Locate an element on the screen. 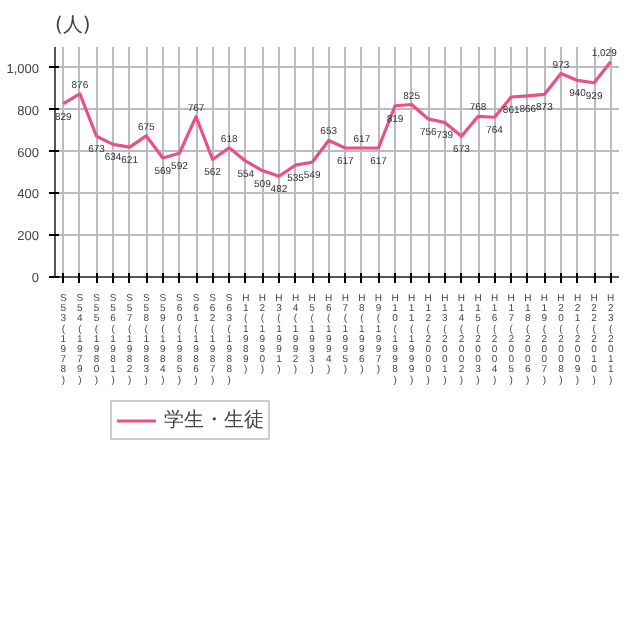  legend-label: 学生・生徒 is located at coordinates (214, 420).